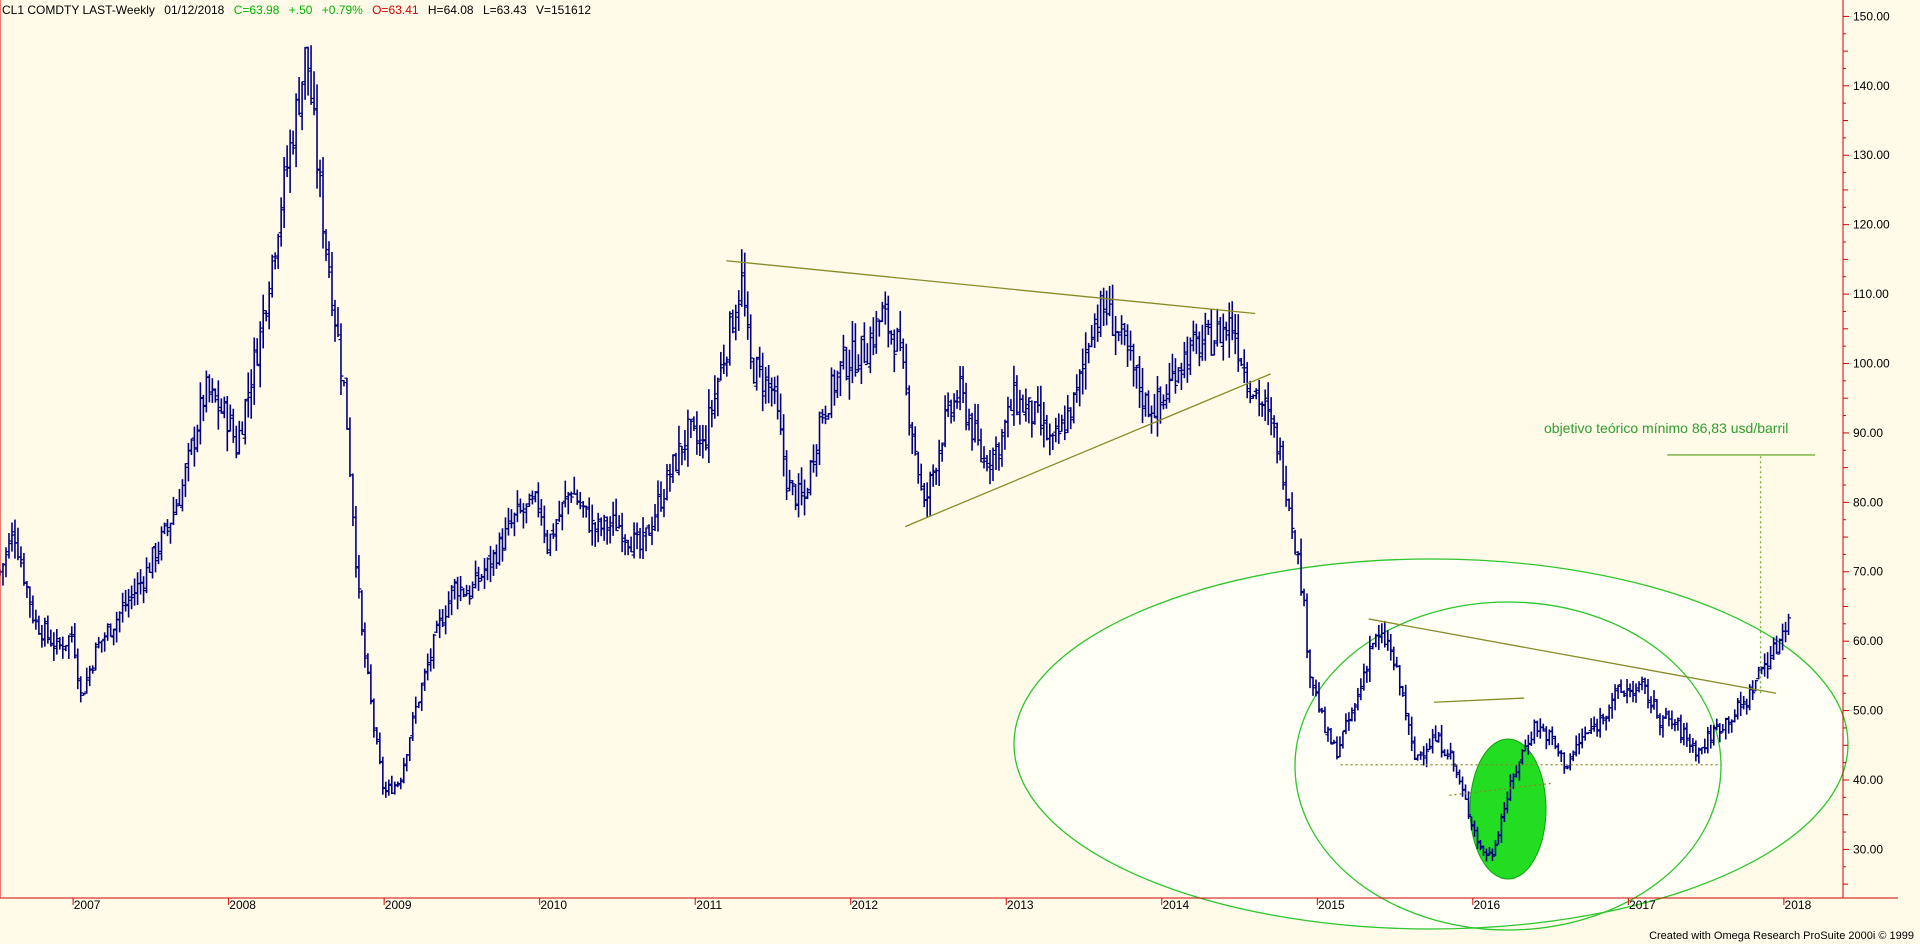  What do you see at coordinates (1871, 86) in the screenshot?
I see `y-tick-label: 140.00` at bounding box center [1871, 86].